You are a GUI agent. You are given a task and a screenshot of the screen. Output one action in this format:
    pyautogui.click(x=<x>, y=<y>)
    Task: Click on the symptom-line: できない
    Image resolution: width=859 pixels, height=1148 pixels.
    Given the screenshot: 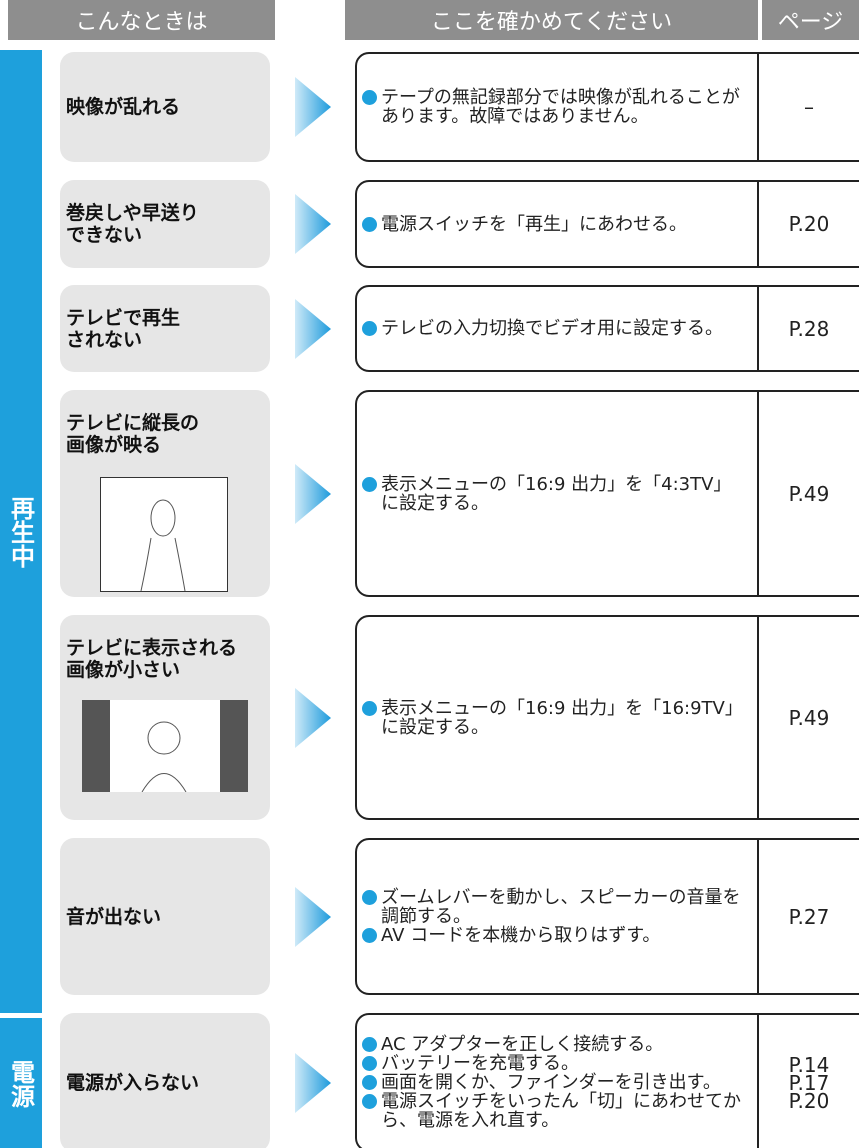 What is the action you would take?
    pyautogui.click(x=104, y=235)
    